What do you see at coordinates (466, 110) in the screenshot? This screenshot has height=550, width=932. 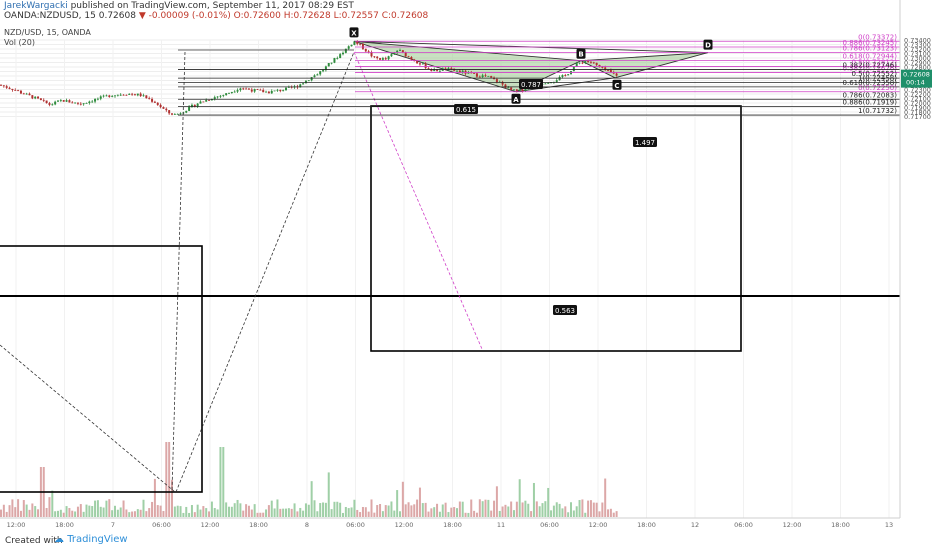 I see `pattern-ratio-label: 0.615` at bounding box center [466, 110].